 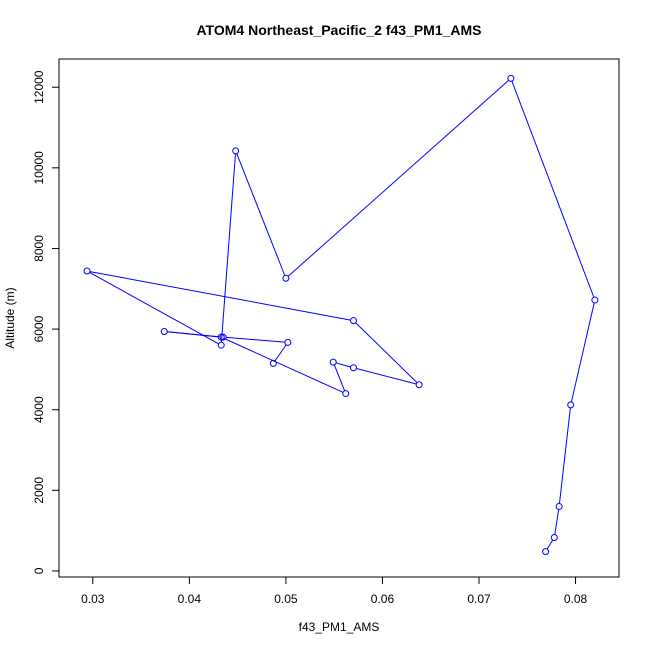 I want to click on y-tick-label: 4000, so click(x=39, y=409).